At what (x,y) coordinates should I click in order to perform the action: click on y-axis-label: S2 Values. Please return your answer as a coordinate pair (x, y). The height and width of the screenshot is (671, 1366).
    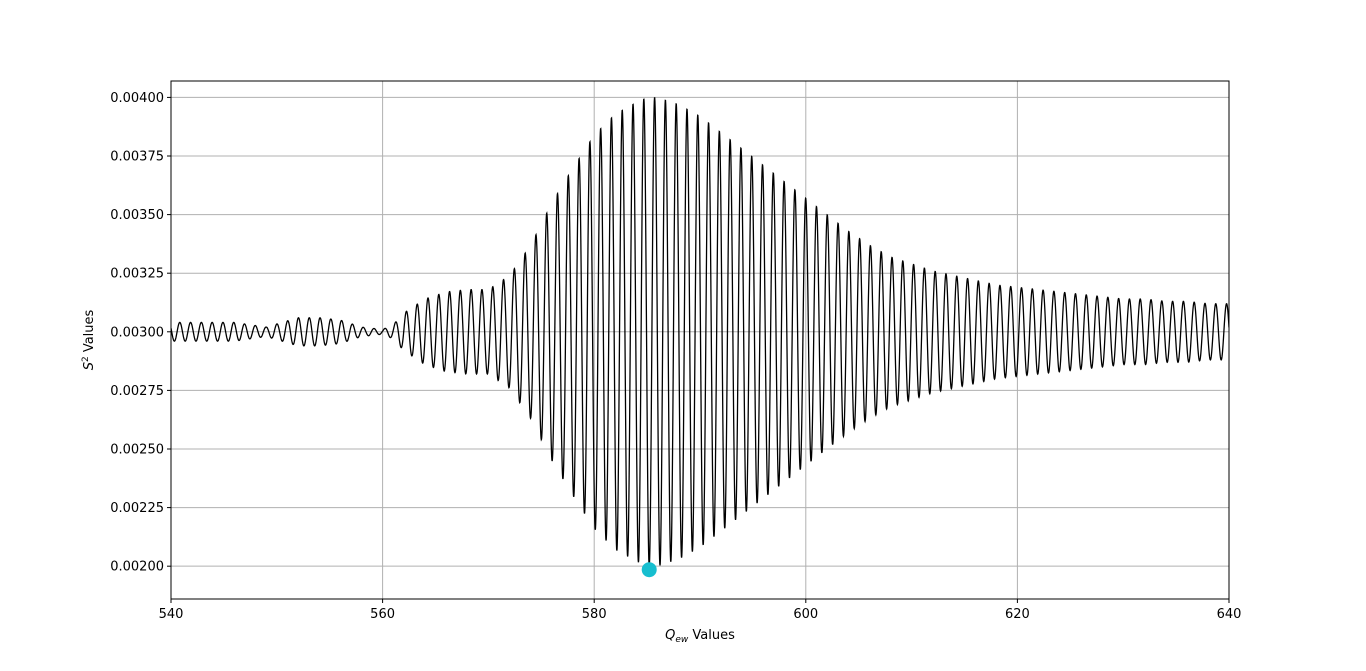
    Looking at the image, I should click on (89, 339).